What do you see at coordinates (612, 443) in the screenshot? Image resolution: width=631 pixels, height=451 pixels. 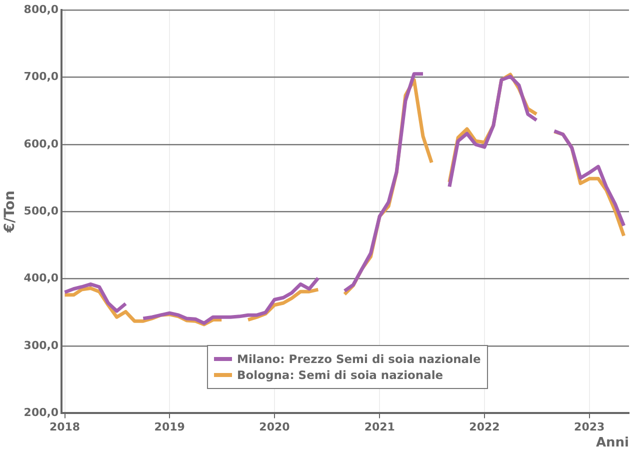 I see `x-axis-title: Anni` at bounding box center [612, 443].